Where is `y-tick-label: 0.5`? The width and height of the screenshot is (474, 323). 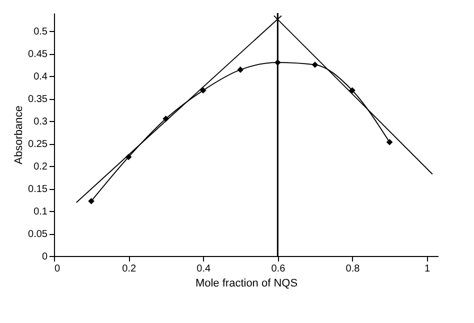 y-tick-label: 0.5 is located at coordinates (41, 32).